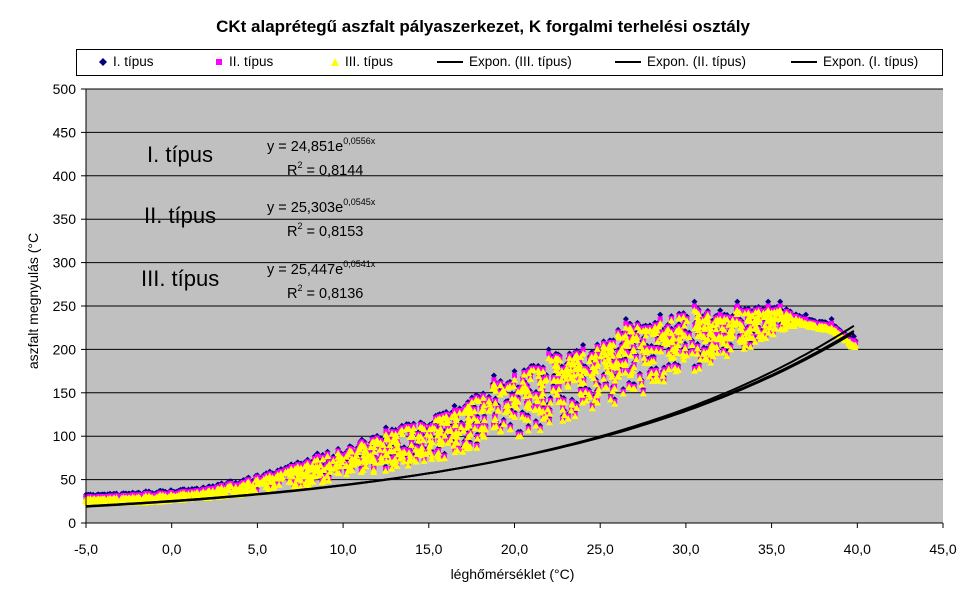  What do you see at coordinates (854, 61) in the screenshot?
I see `legend-item-expon1: Expon. (I. típus)` at bounding box center [854, 61].